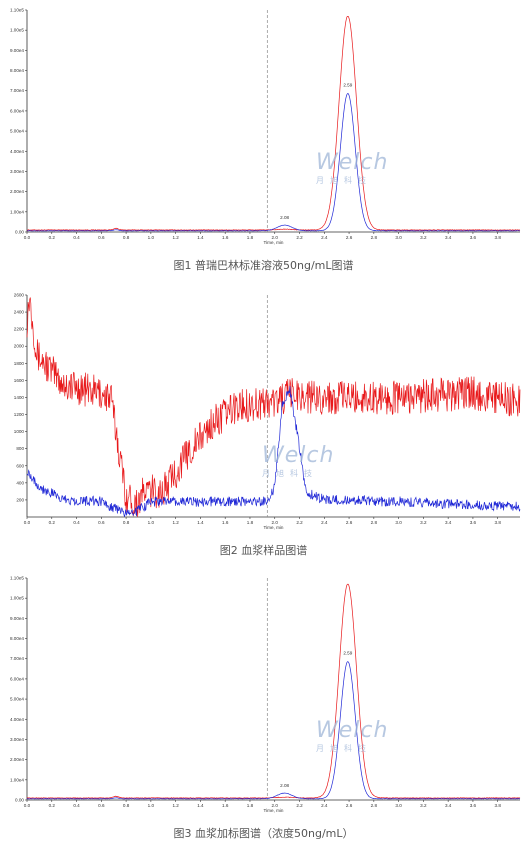  I want to click on y-tick-label: 2.00e4, so click(17, 759).